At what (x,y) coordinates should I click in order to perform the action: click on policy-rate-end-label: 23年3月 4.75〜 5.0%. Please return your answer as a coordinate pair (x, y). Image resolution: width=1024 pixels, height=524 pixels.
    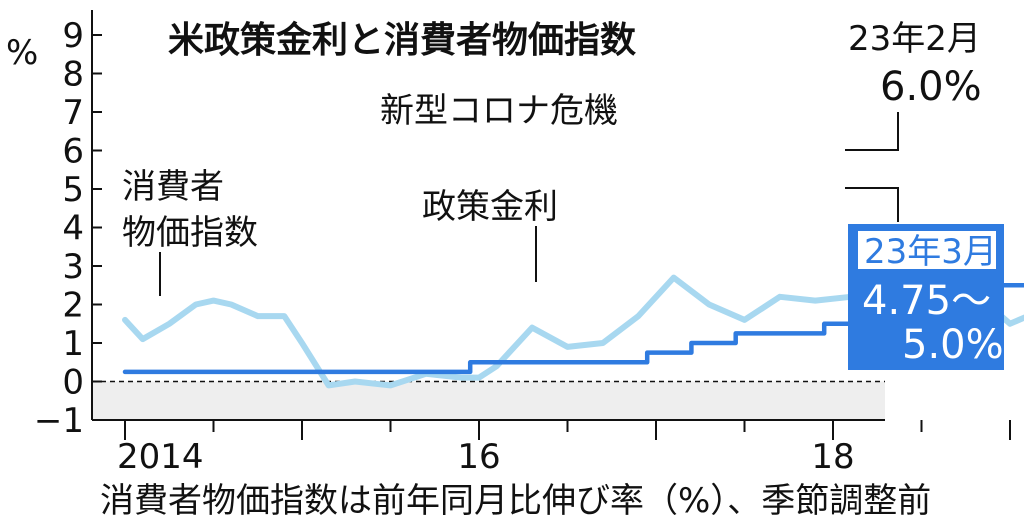
    Looking at the image, I should click on (924, 278).